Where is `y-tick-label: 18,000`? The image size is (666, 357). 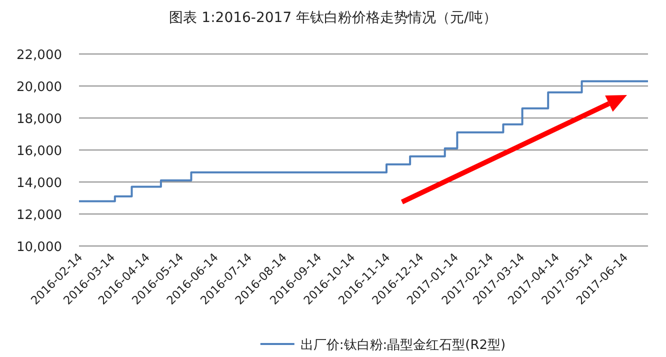 y-tick-label: 18,000 is located at coordinates (39, 119).